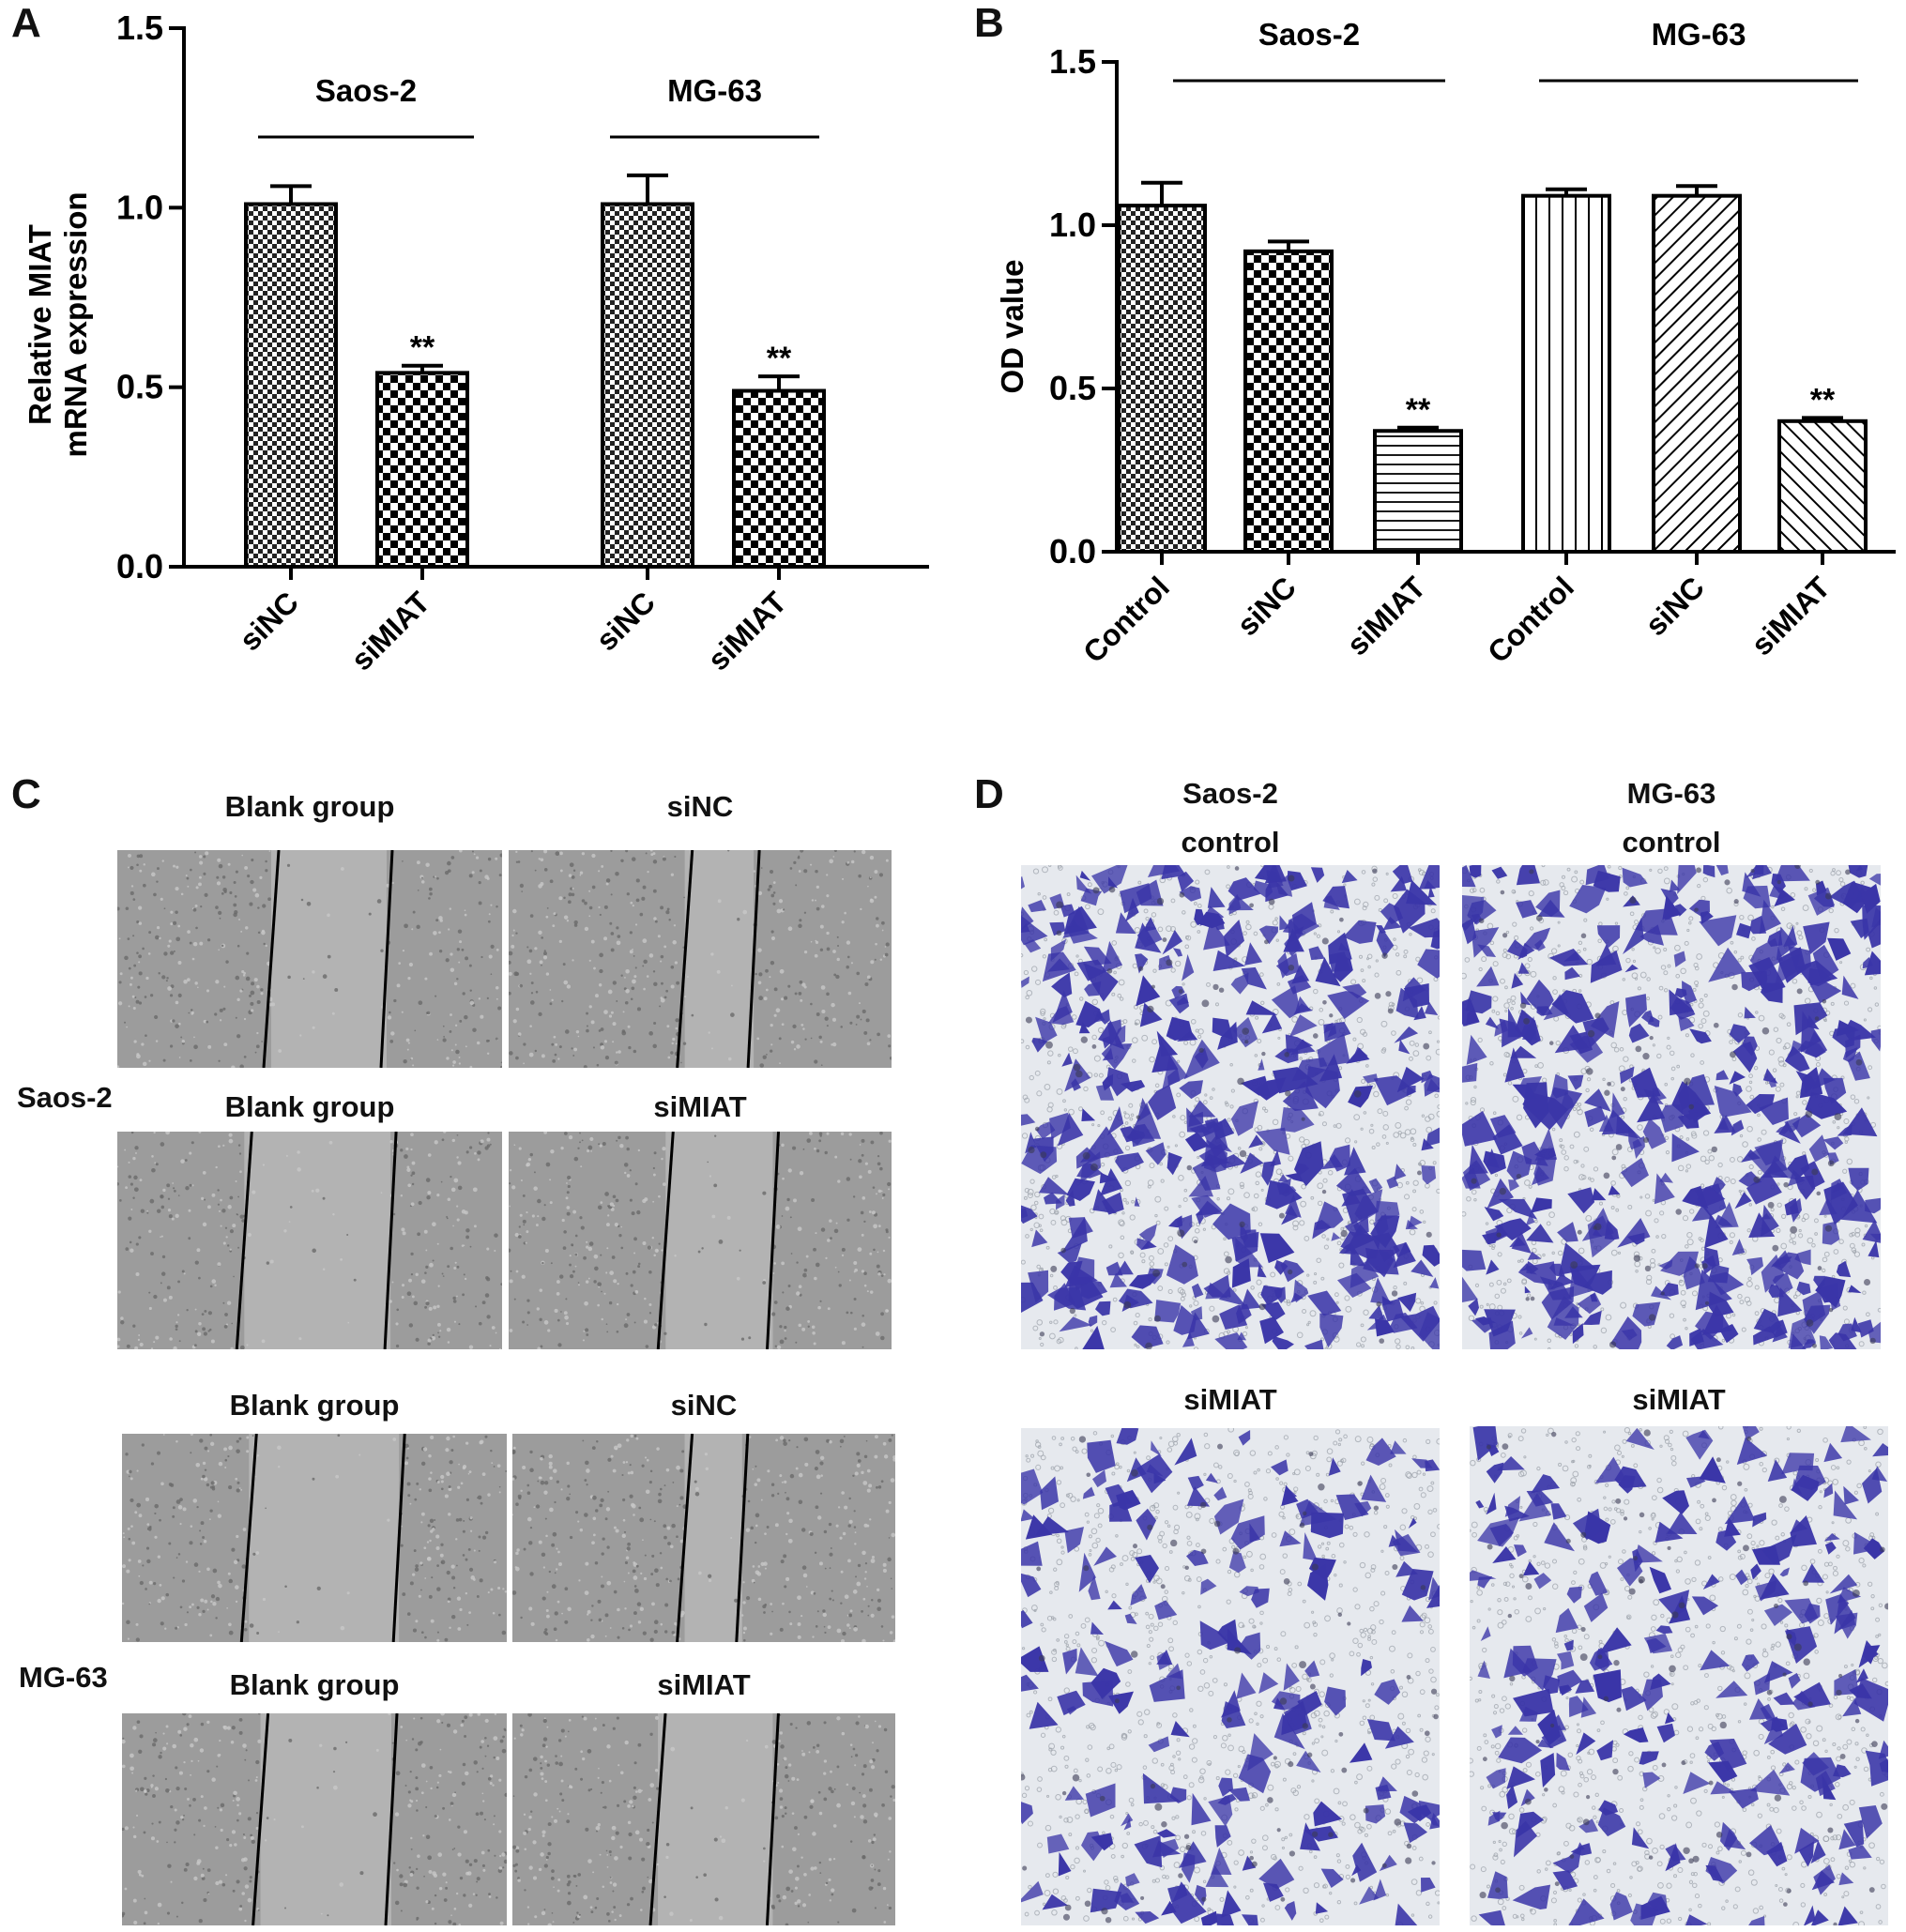 The height and width of the screenshot is (1932, 1906). What do you see at coordinates (40, 324) in the screenshot?
I see `y-axis-label: Relative MIAT` at bounding box center [40, 324].